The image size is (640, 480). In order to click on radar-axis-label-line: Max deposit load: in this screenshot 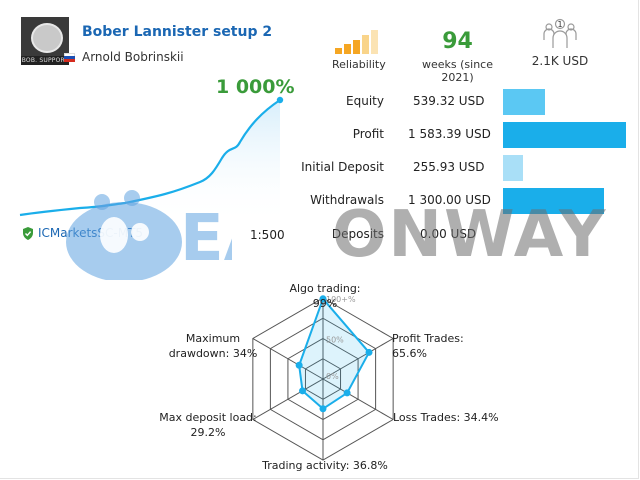, I will do `click(208, 417)`.